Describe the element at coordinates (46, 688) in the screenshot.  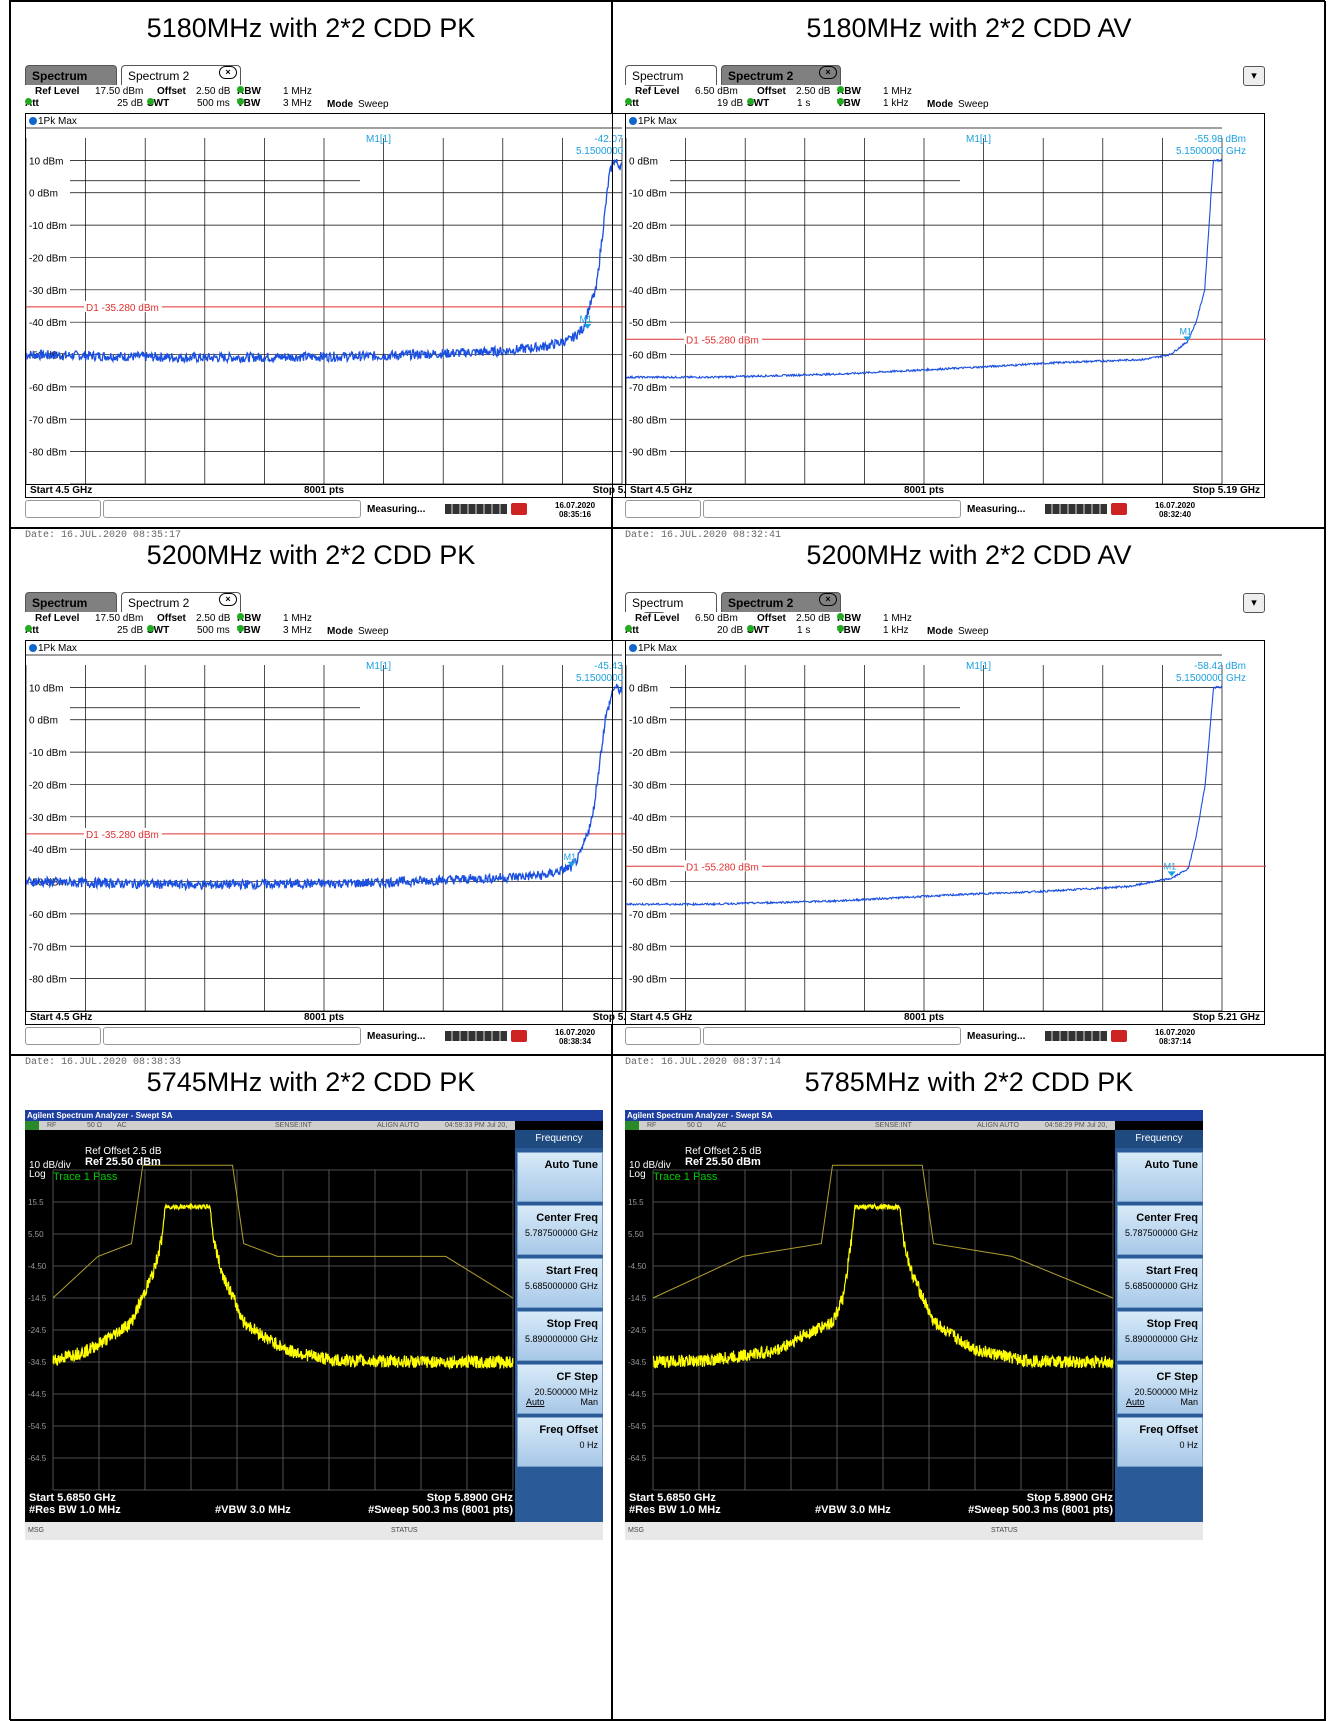
I see `y-tick-label: 10 dBm` at that location.